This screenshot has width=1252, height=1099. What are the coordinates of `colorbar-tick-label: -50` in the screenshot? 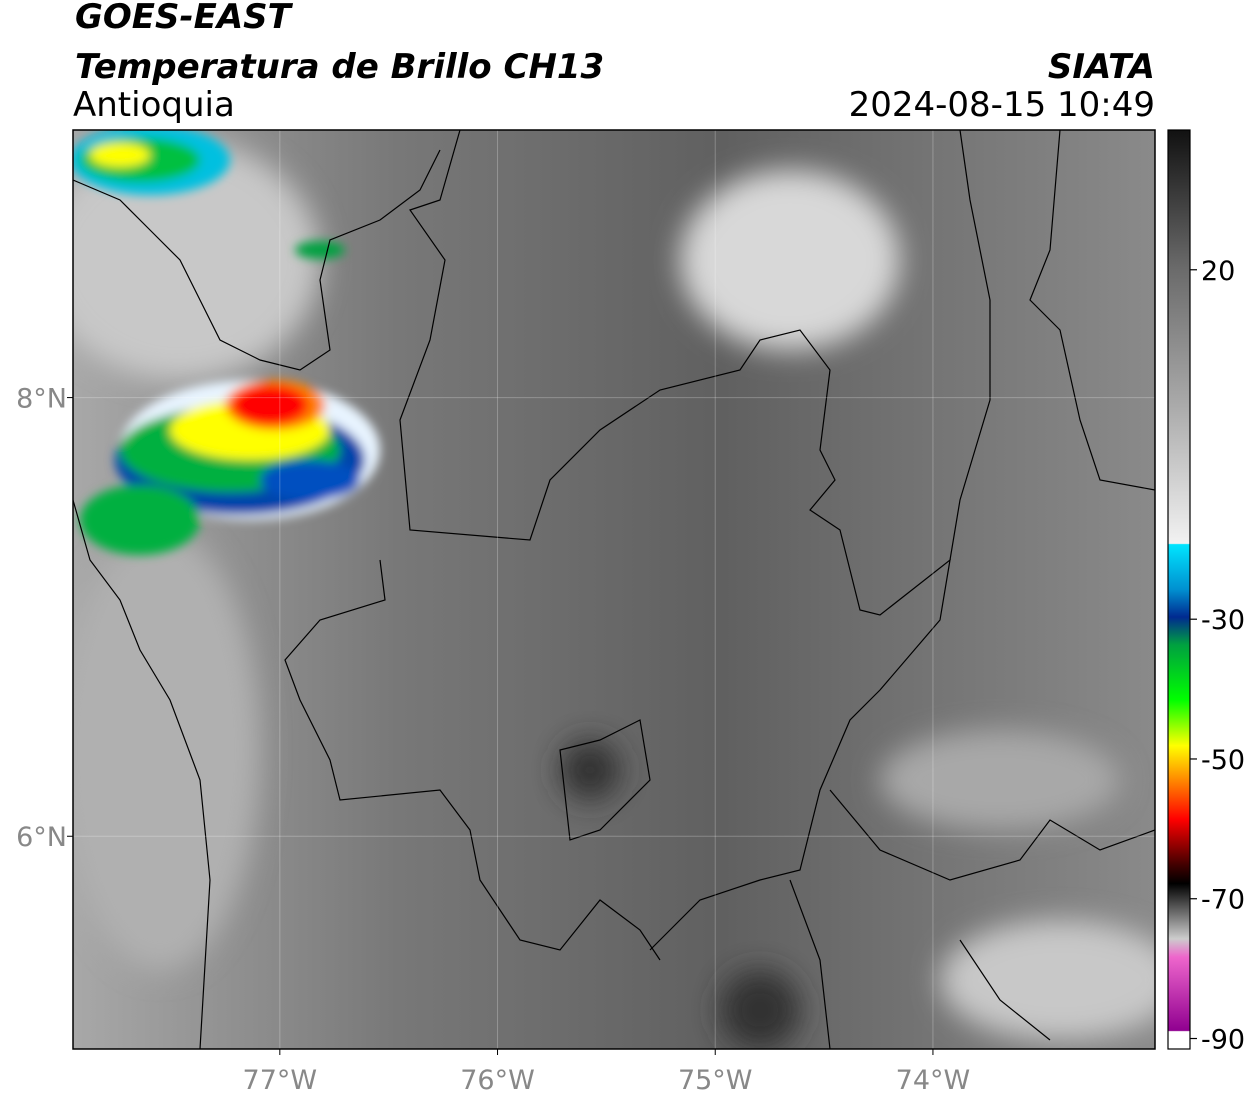 It's located at (1223, 760).